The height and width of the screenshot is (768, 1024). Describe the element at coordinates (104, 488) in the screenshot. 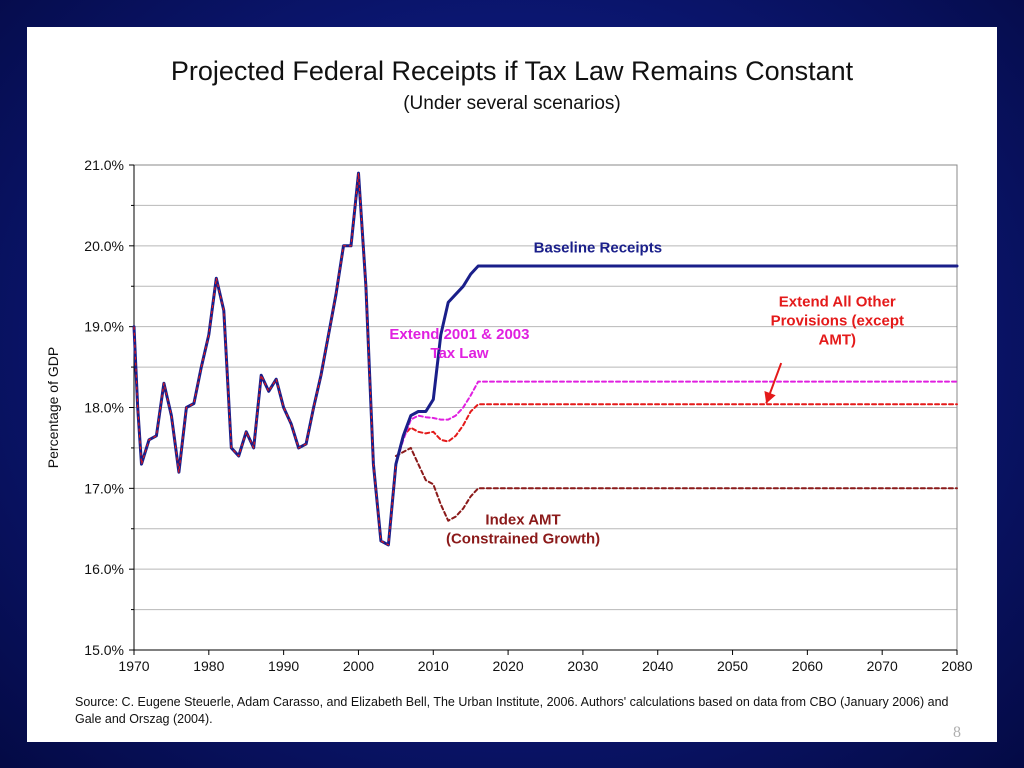

I see `y-tick-label: 17.0%` at that location.